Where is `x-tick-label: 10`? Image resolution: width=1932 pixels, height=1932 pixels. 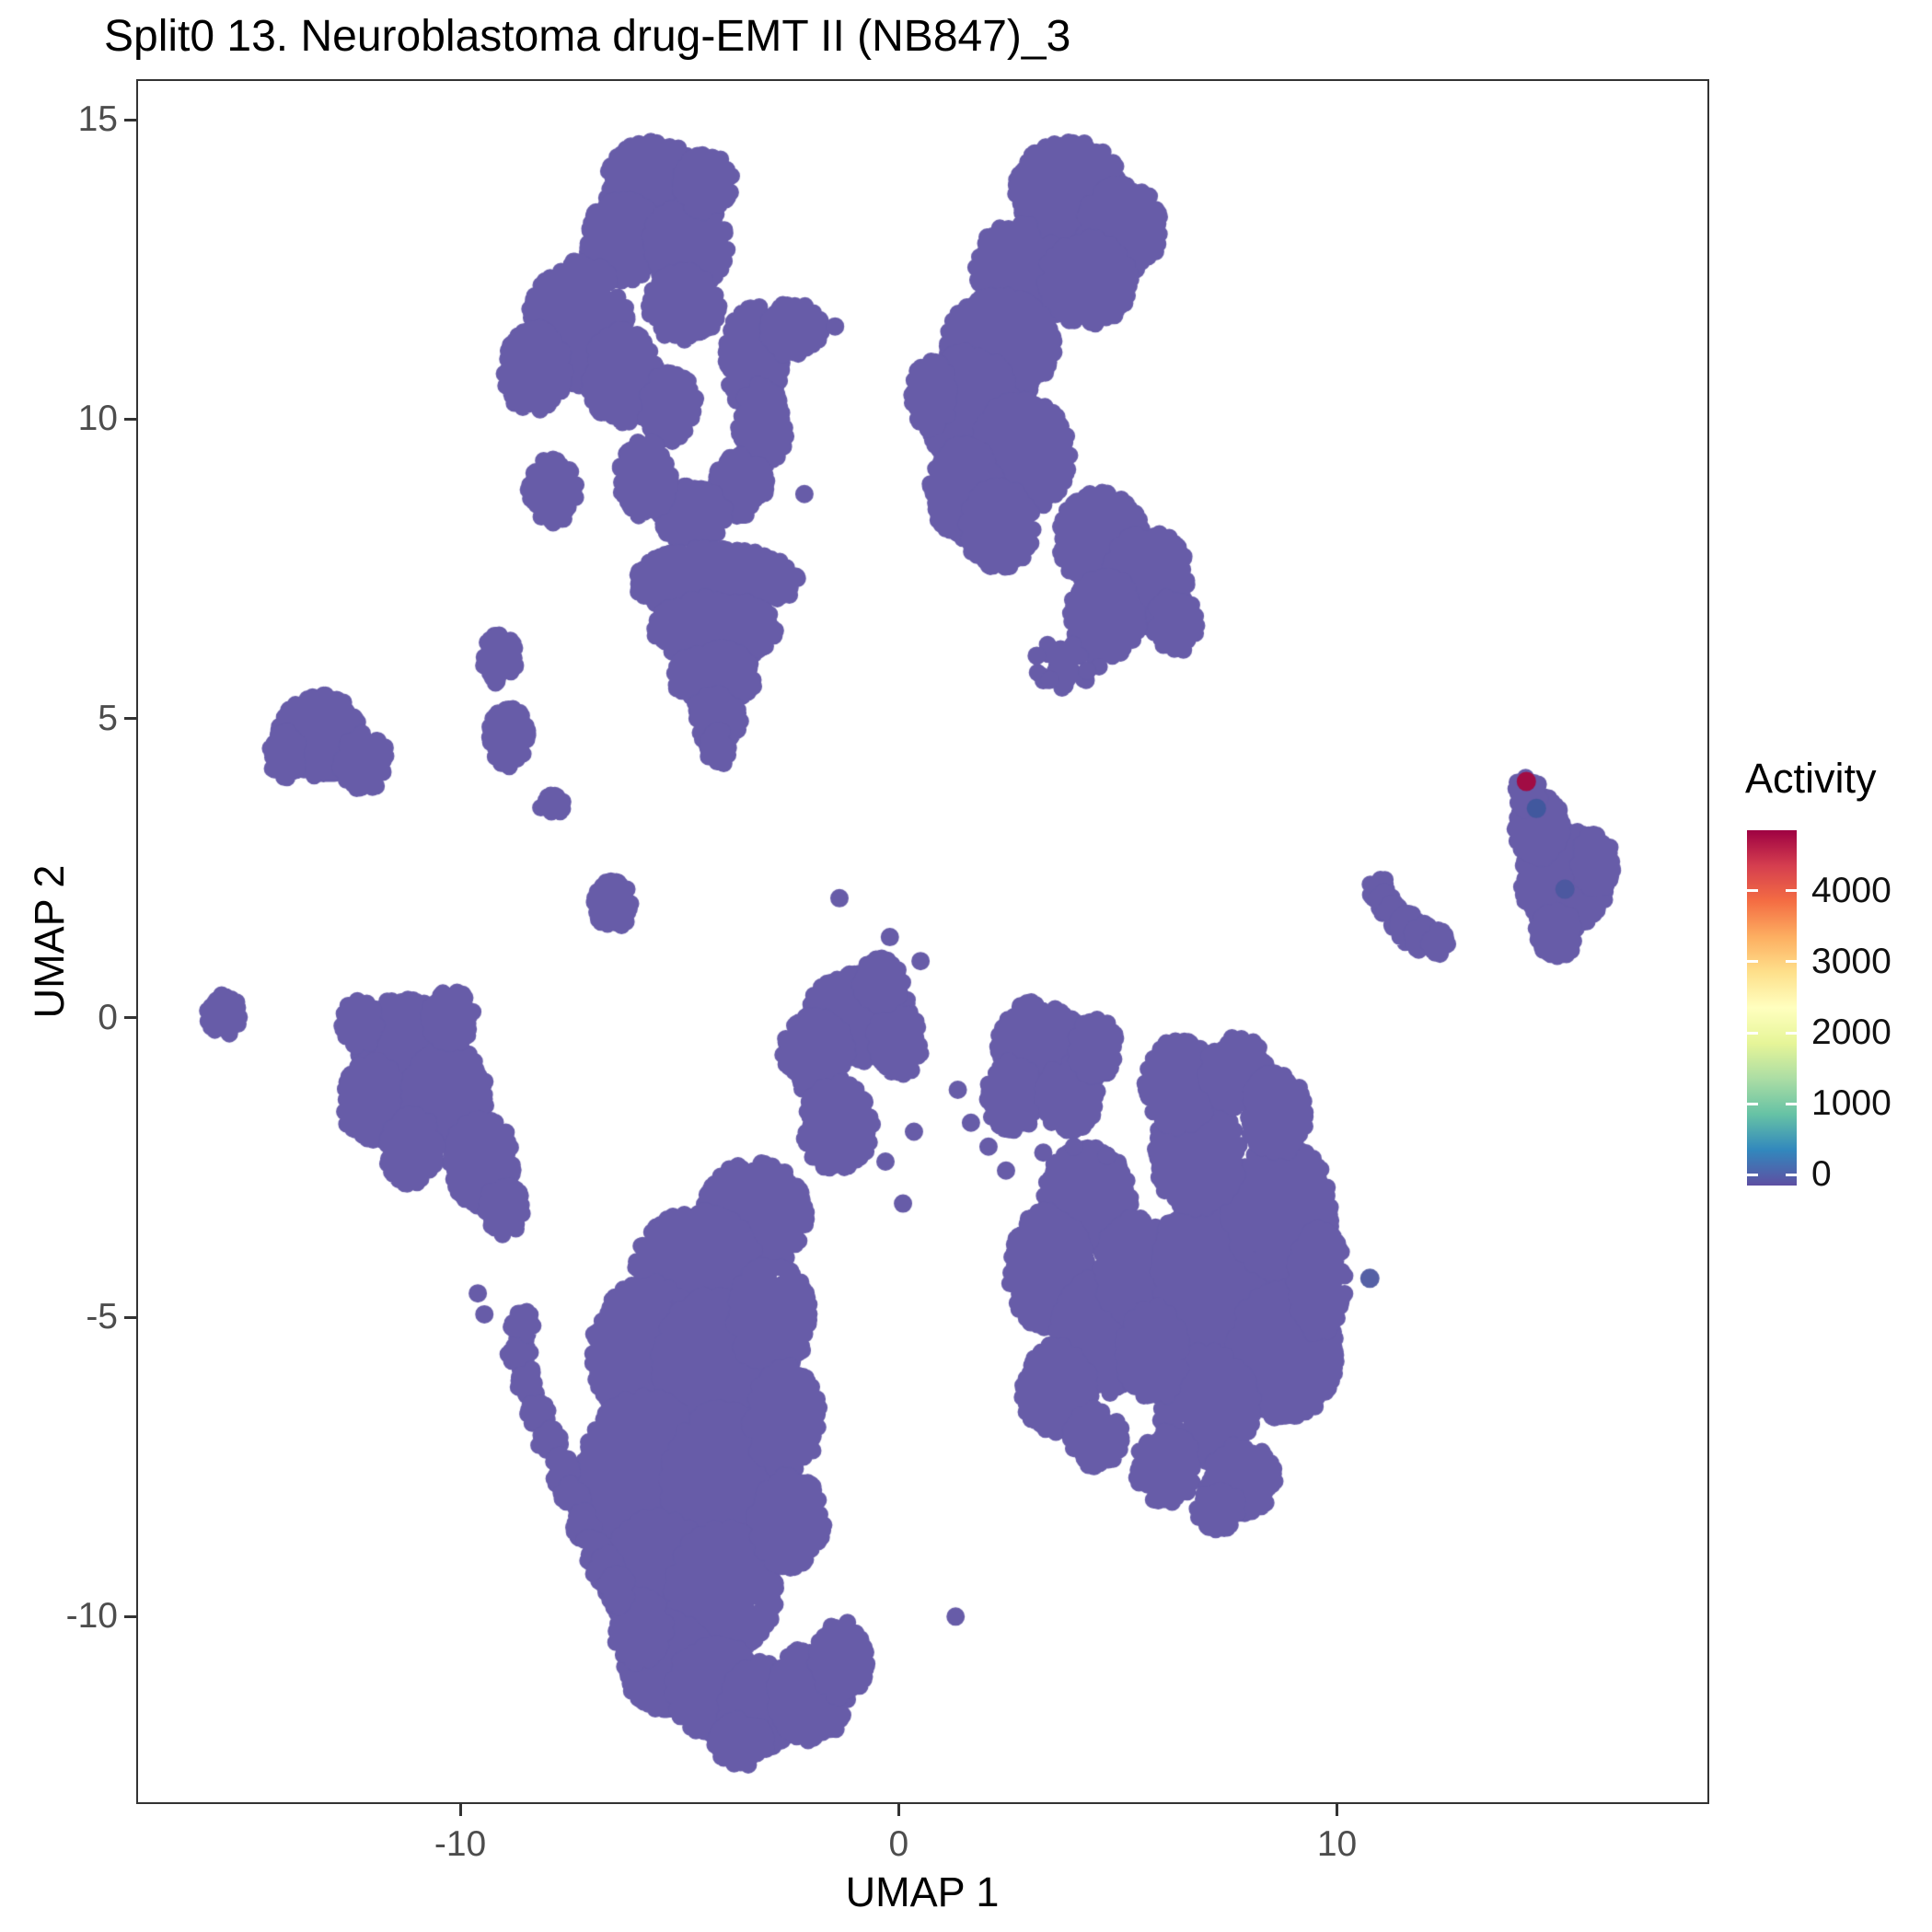
x-tick-label: 10 is located at coordinates (1337, 1844).